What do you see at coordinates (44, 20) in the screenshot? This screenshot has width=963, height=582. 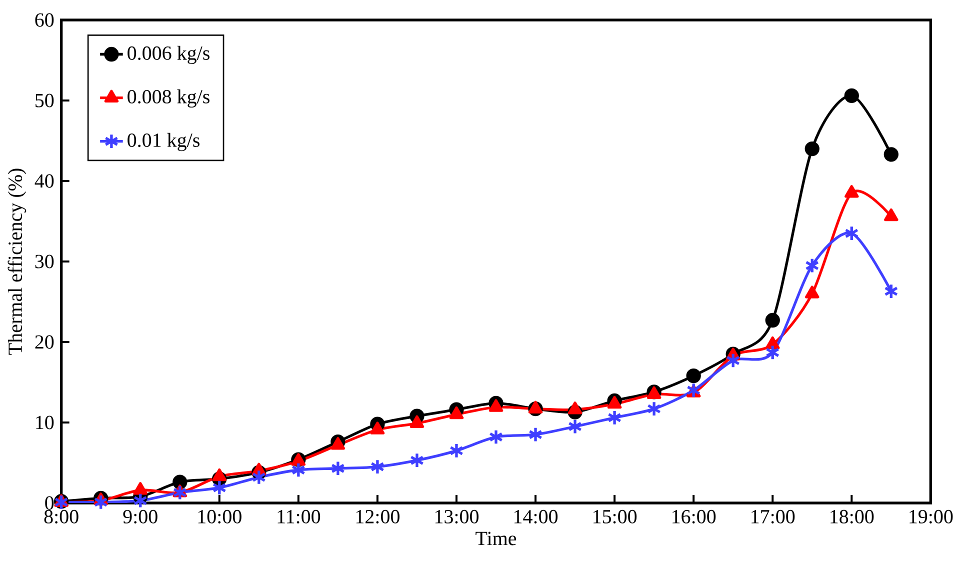 I see `y-tick-label: 60` at bounding box center [44, 20].